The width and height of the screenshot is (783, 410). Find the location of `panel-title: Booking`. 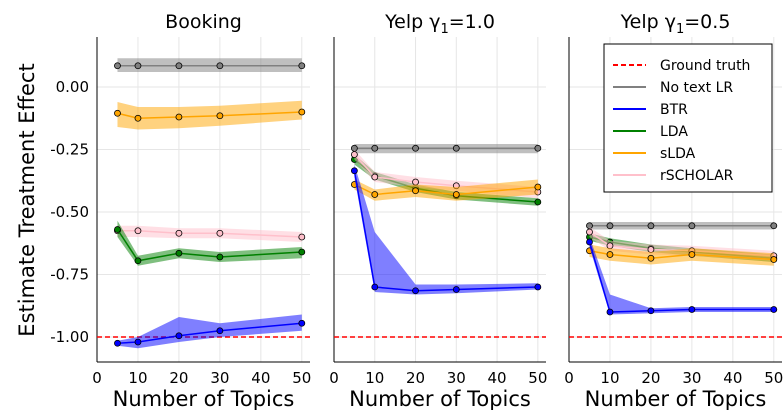

panel-title: Booking is located at coordinates (203, 22).